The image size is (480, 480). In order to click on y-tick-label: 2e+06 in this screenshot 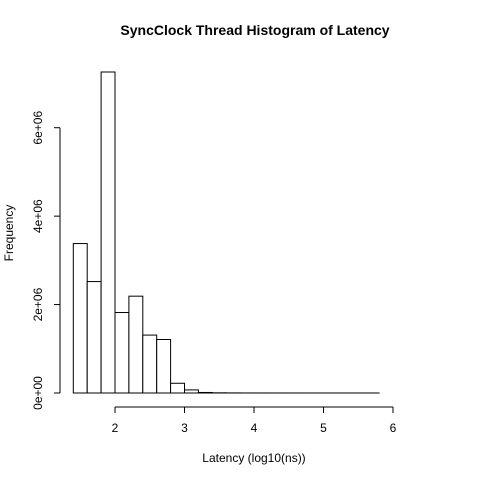, I will do `click(38, 304)`.